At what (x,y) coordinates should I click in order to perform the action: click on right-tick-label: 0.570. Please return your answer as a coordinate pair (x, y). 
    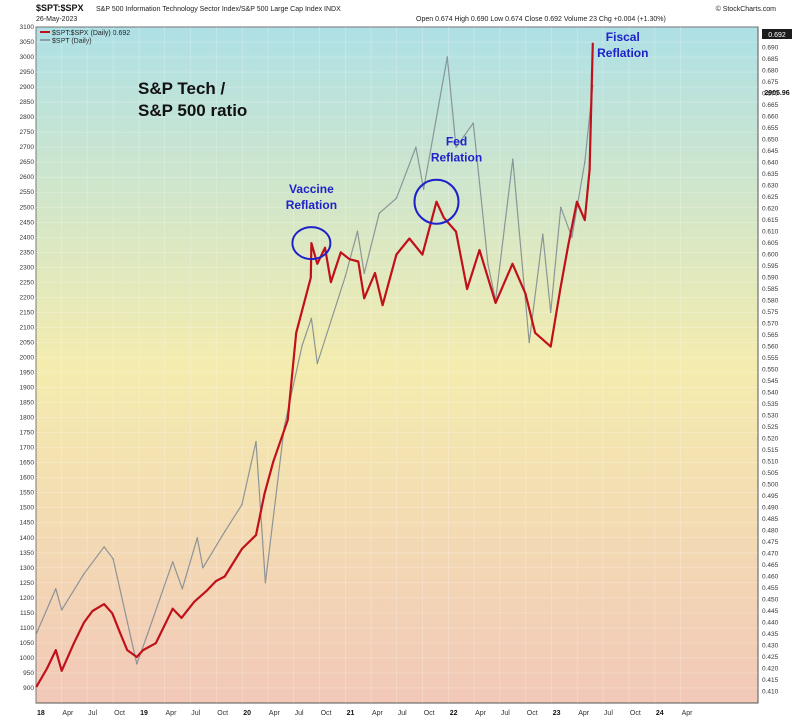
    Looking at the image, I should click on (770, 324).